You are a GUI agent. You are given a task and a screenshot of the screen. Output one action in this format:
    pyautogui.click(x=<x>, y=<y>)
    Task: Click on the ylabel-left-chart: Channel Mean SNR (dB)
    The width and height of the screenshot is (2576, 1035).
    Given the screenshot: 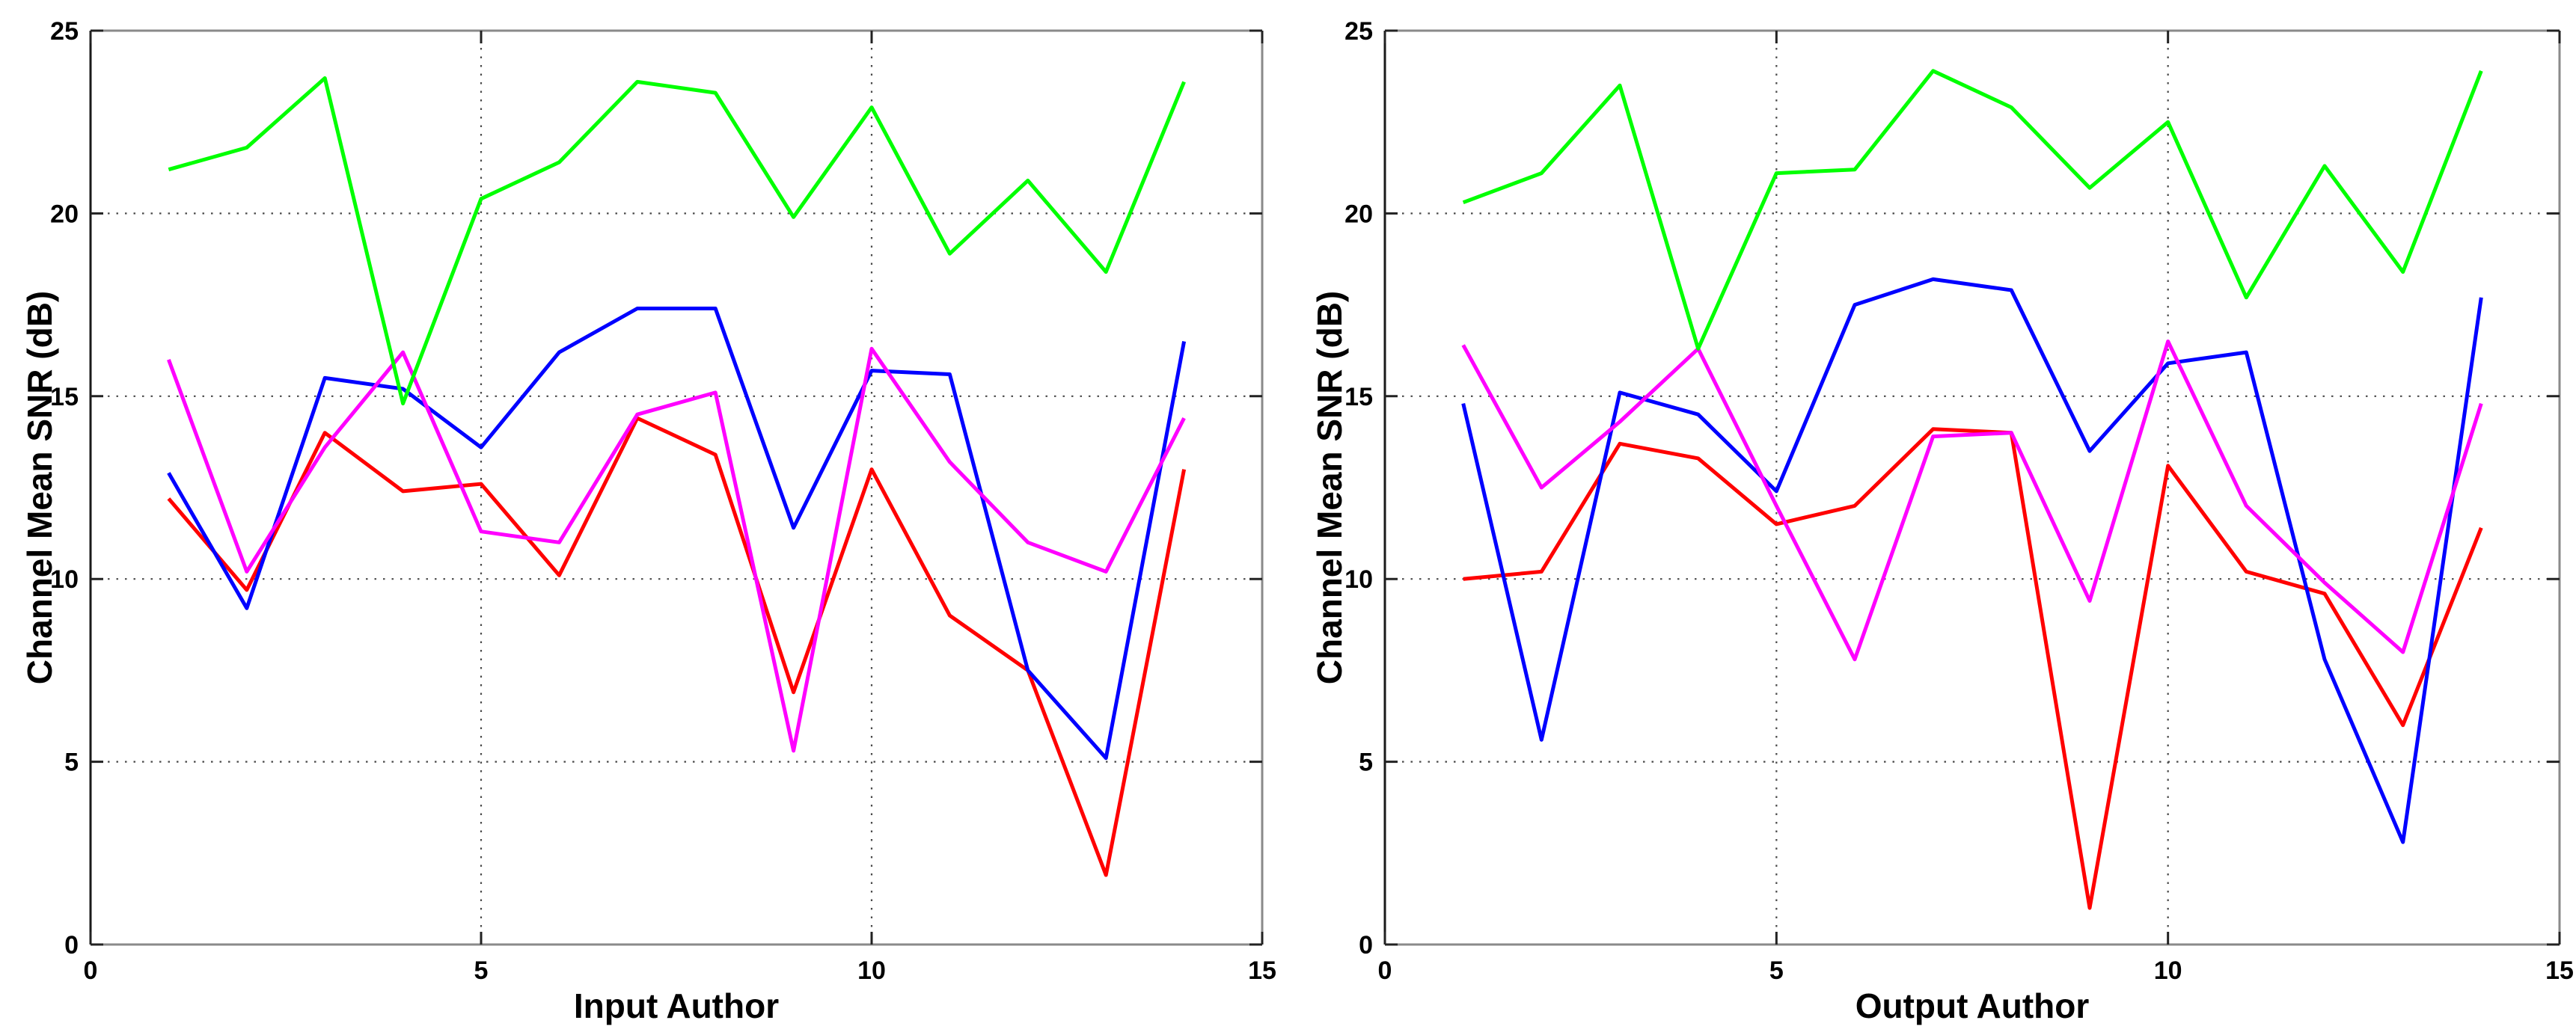 What is the action you would take?
    pyautogui.click(x=40, y=487)
    